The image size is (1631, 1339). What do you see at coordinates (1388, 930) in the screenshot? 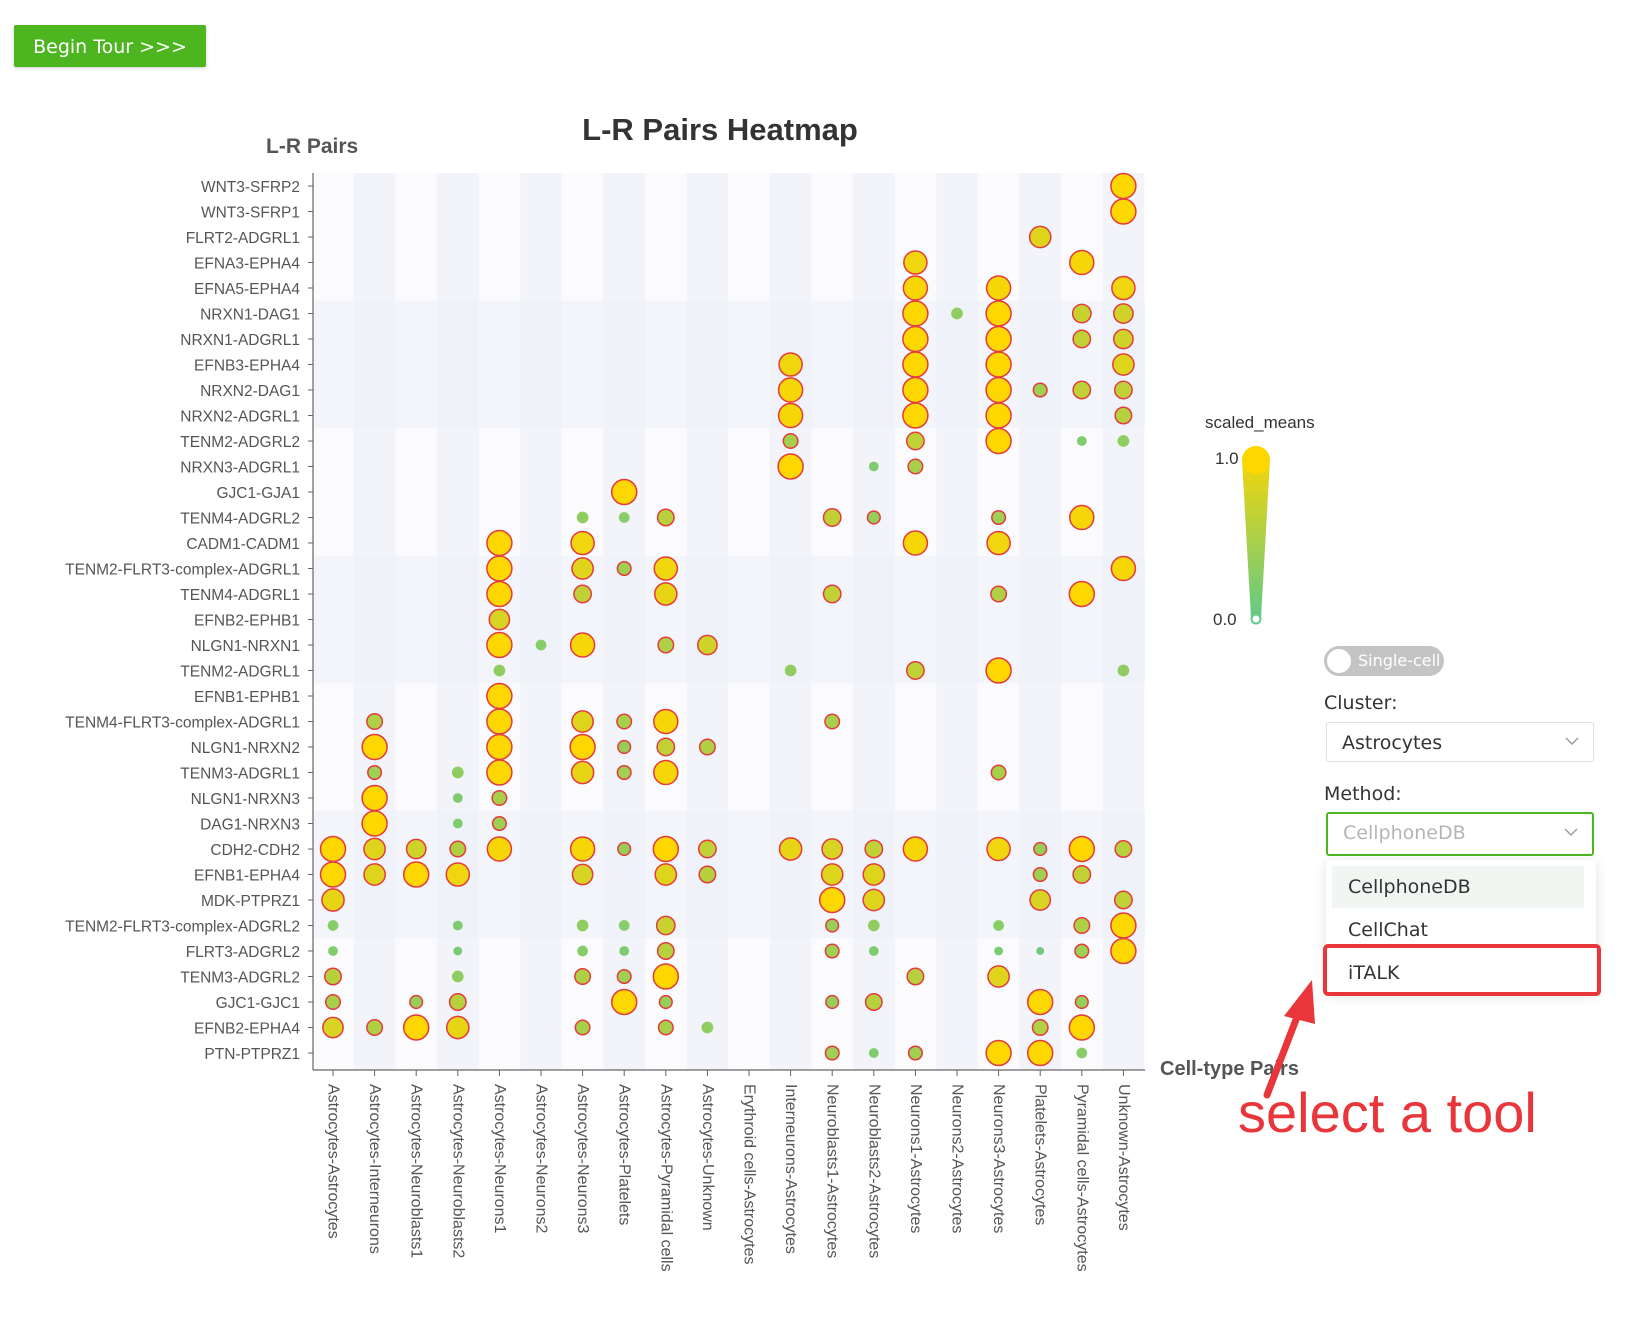
I see `method-option-cellchat: CellChat` at bounding box center [1388, 930].